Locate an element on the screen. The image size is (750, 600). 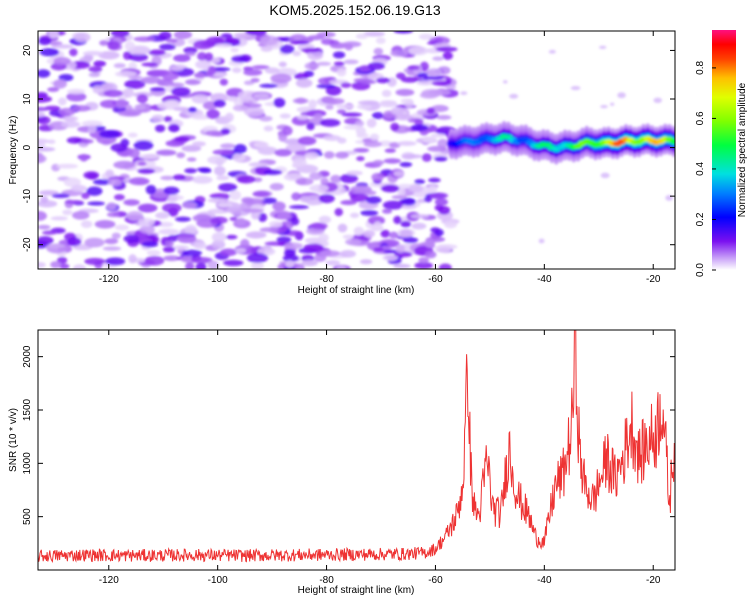
colorbar-tick-label: 0.8 is located at coordinates (700, 68).